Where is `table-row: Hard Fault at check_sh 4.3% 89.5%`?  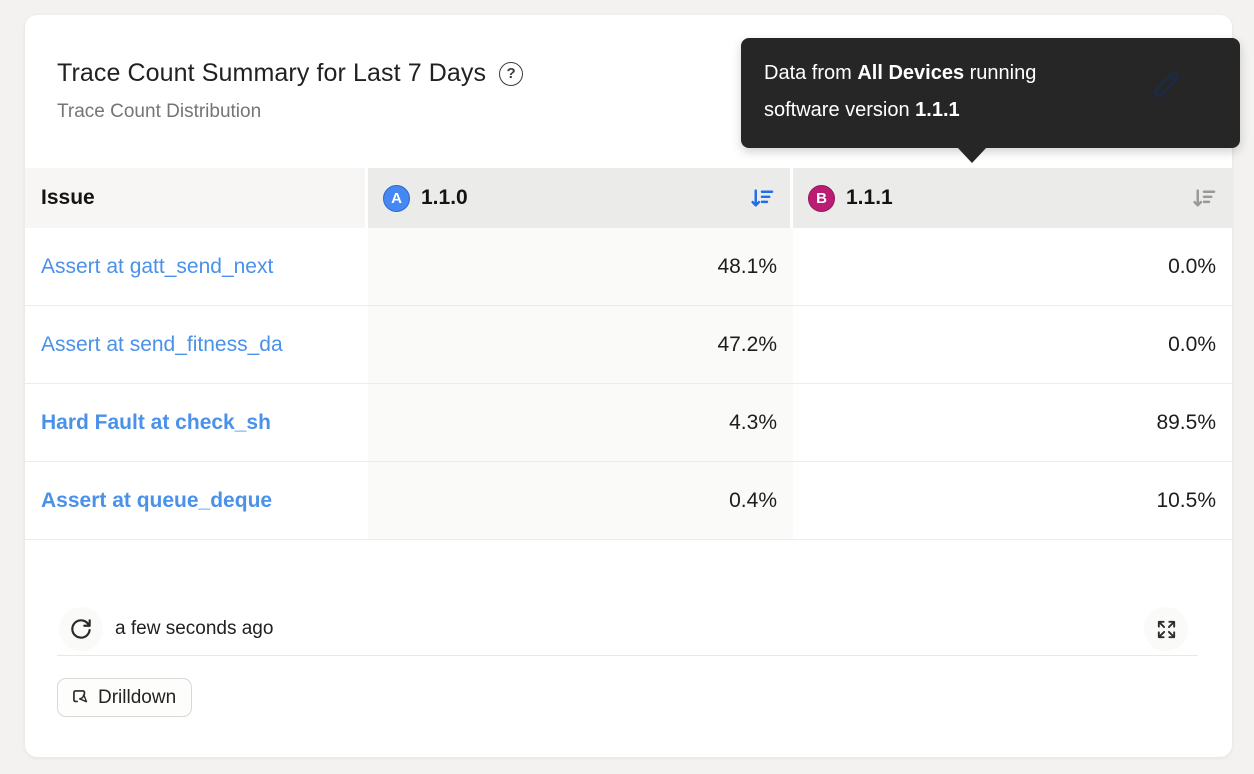 table-row: Hard Fault at check_sh 4.3% 89.5% is located at coordinates (628, 423).